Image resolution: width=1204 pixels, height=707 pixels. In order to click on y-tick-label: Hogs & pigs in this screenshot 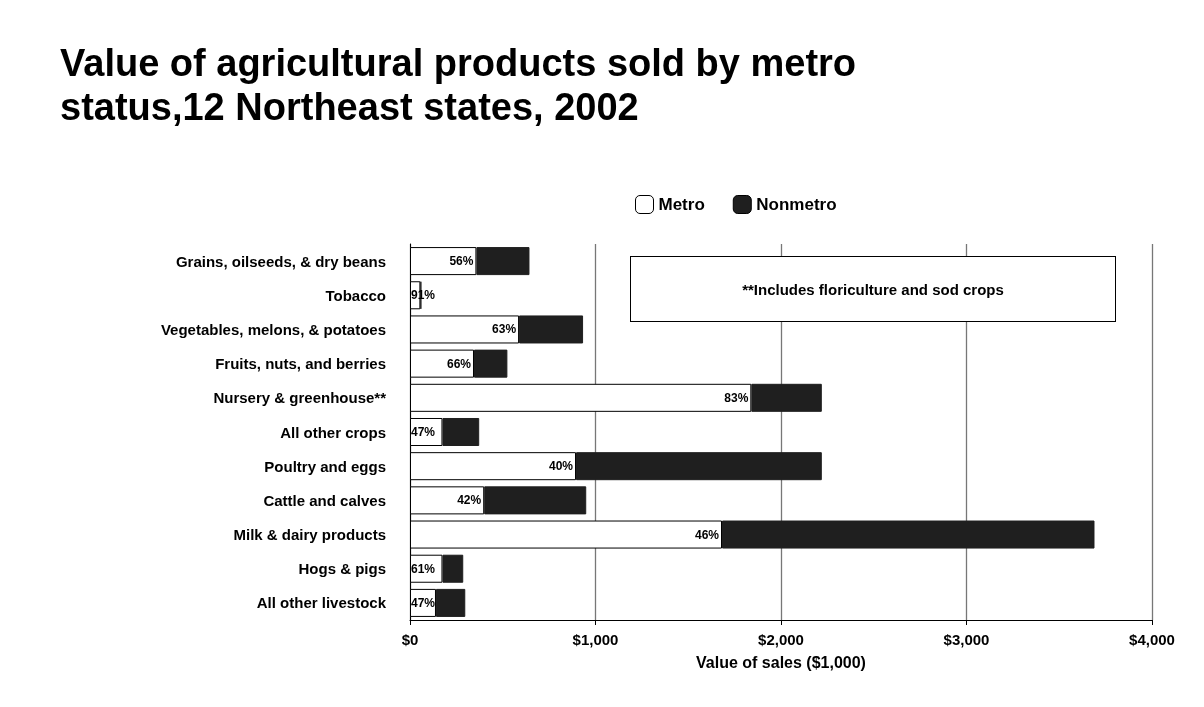, I will do `click(342, 569)`.